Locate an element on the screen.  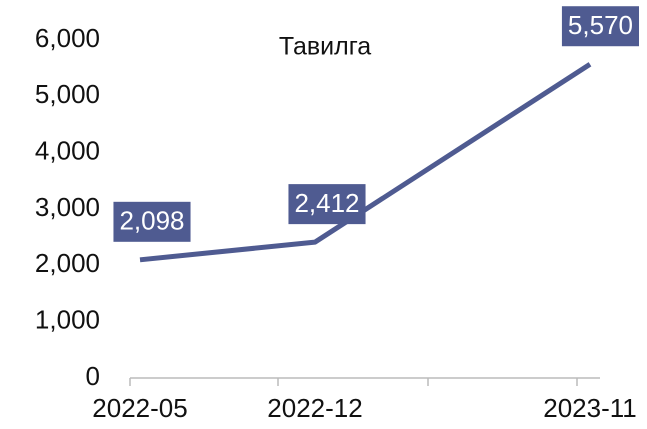
x-tick-label: 2022-12 is located at coordinates (314, 408).